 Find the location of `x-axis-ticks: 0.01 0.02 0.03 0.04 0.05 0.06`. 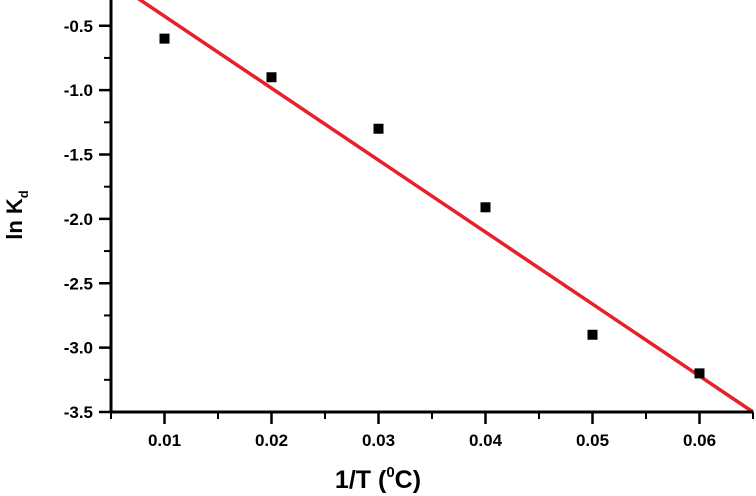

x-axis-ticks: 0.01 0.02 0.03 0.04 0.05 0.06 is located at coordinates (432, 431).